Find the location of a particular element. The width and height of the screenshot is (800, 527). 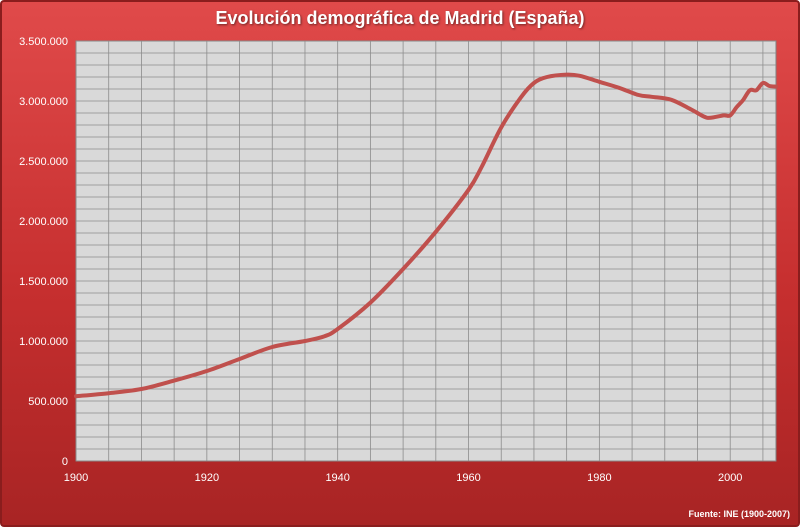

y-tick-label: 3.000.000 is located at coordinates (43, 102).